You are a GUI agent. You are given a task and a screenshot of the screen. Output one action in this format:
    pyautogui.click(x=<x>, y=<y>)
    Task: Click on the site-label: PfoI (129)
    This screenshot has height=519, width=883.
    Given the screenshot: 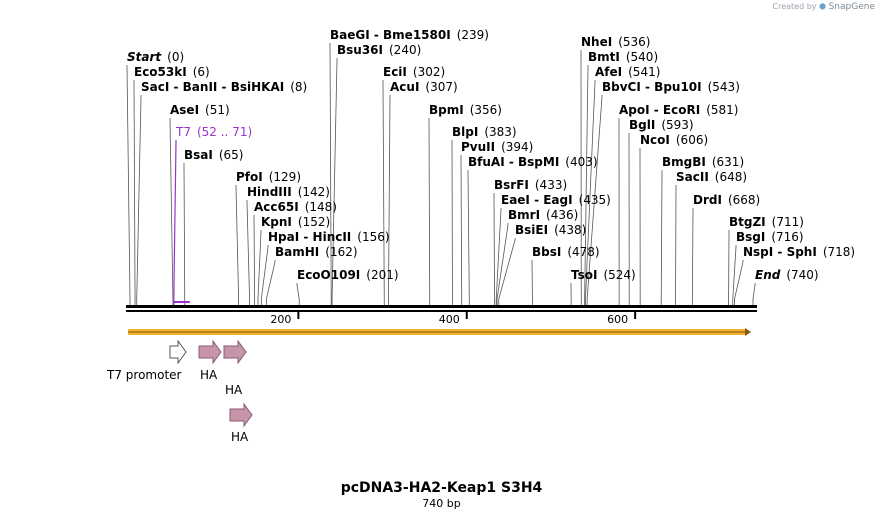 What is the action you would take?
    pyautogui.click(x=268, y=177)
    